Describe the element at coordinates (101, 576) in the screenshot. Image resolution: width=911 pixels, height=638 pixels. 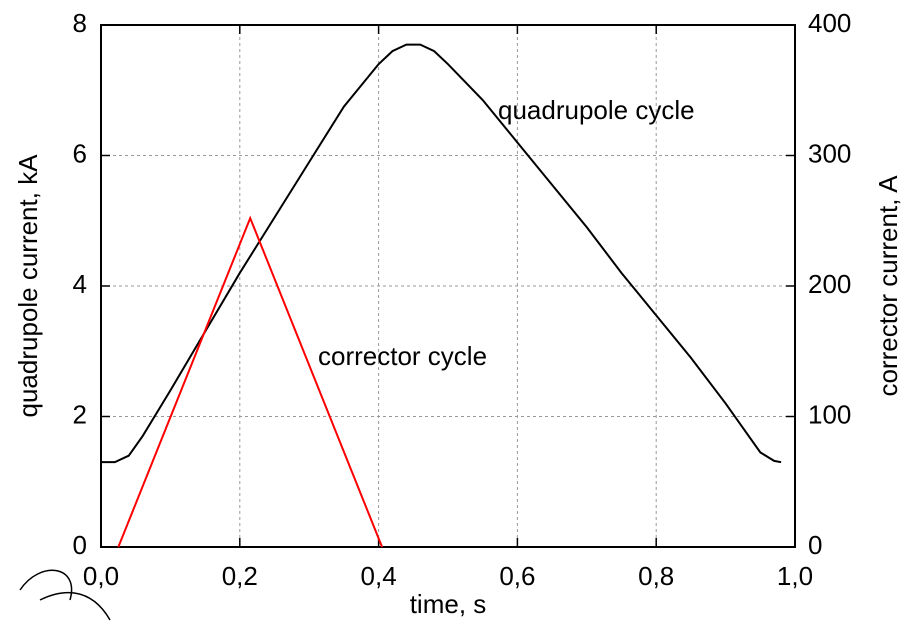
I see `x-tick-label: 0,0` at that location.